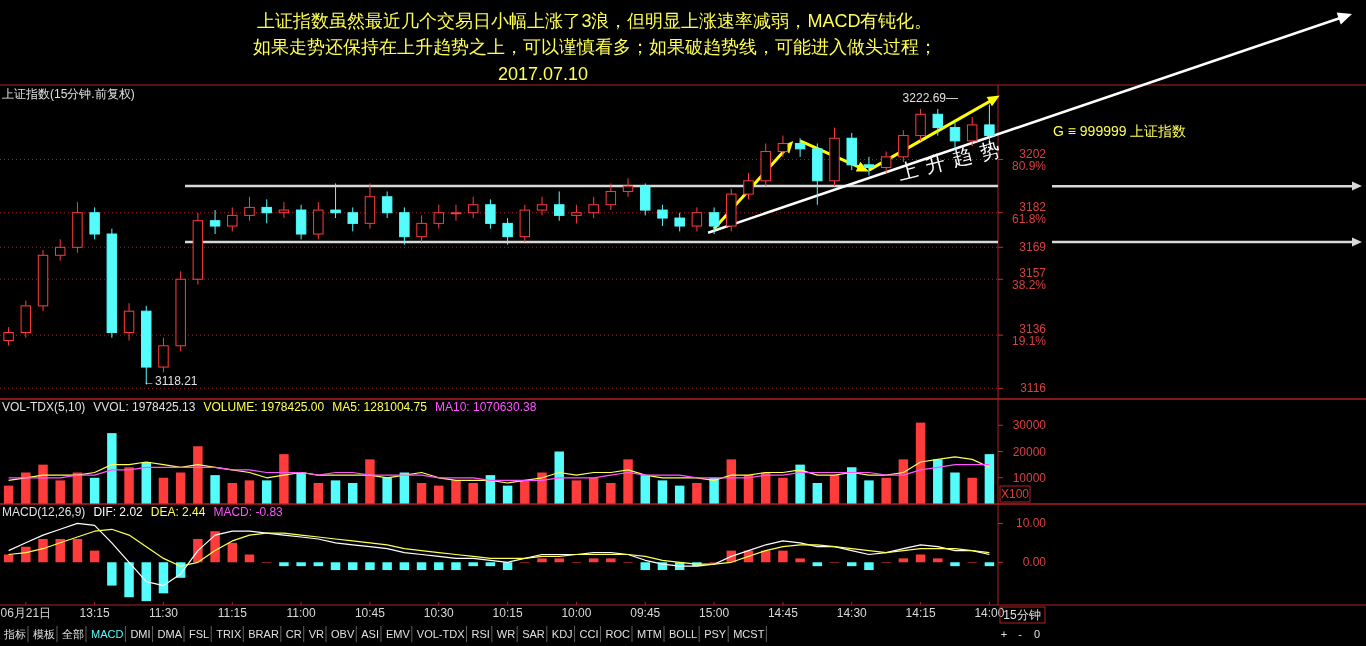  What do you see at coordinates (649, 634) in the screenshot?
I see `text: MTM` at bounding box center [649, 634].